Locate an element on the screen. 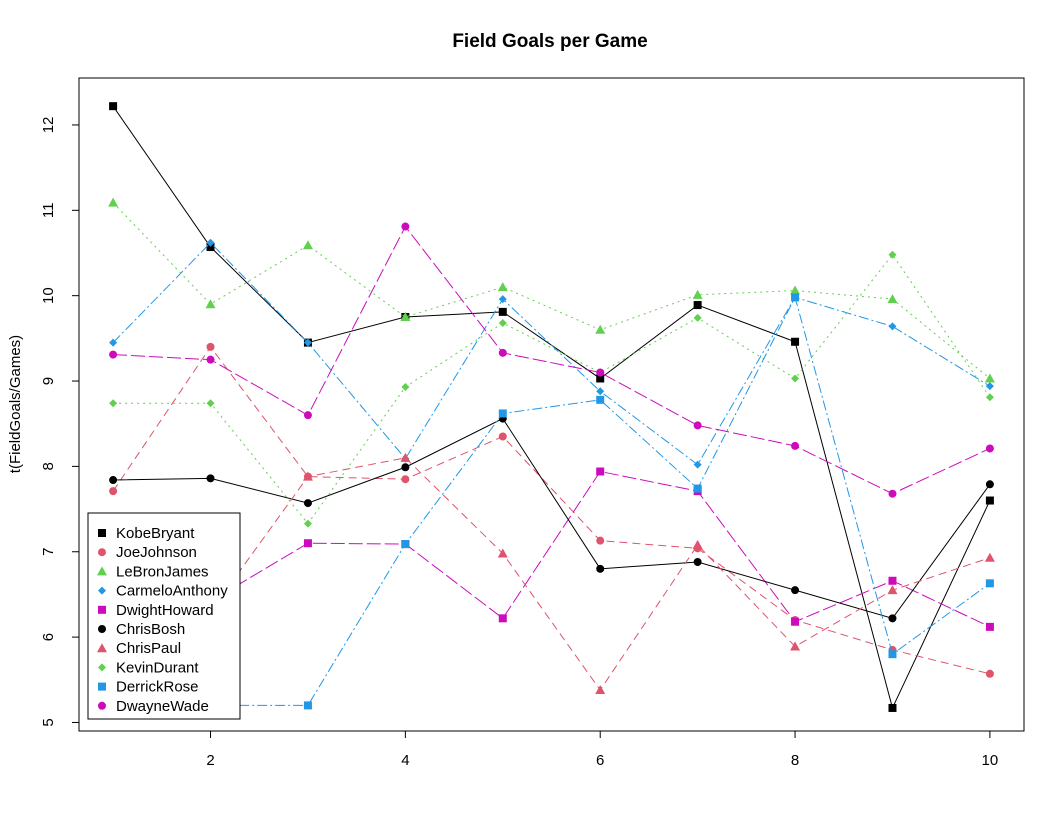 The image size is (1064, 828). legend-label-chrisbosh: ChrisBosh is located at coordinates (150, 629).